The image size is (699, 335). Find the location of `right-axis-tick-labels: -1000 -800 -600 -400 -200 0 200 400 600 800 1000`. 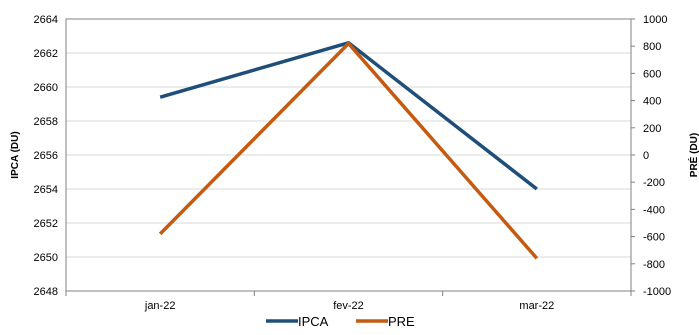

right-axis-tick-labels: -1000 -800 -600 -400 -200 0 200 400 600 800 1000 is located at coordinates (651, 156).